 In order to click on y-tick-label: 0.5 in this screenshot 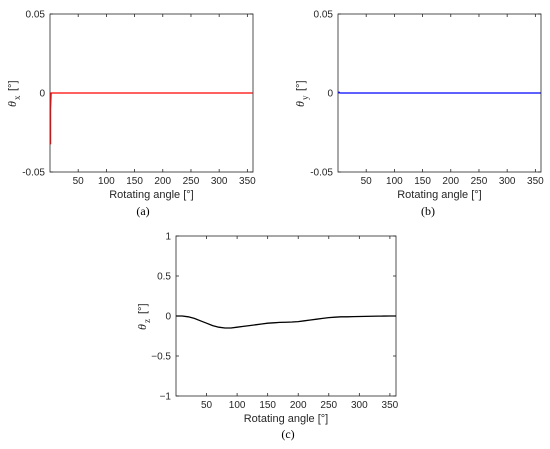, I will do `click(164, 277)`.